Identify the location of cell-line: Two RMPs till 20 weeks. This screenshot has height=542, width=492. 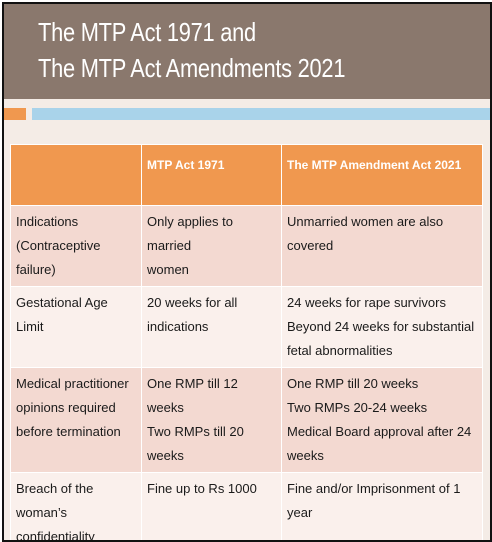
(211, 444).